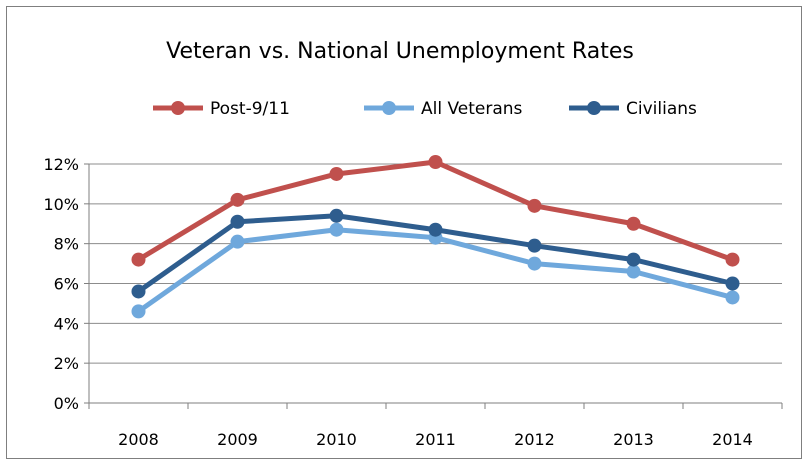  I want to click on x-tick-labels: 2008 2009 2010 2011 2012 2013 2014, so click(435, 439).